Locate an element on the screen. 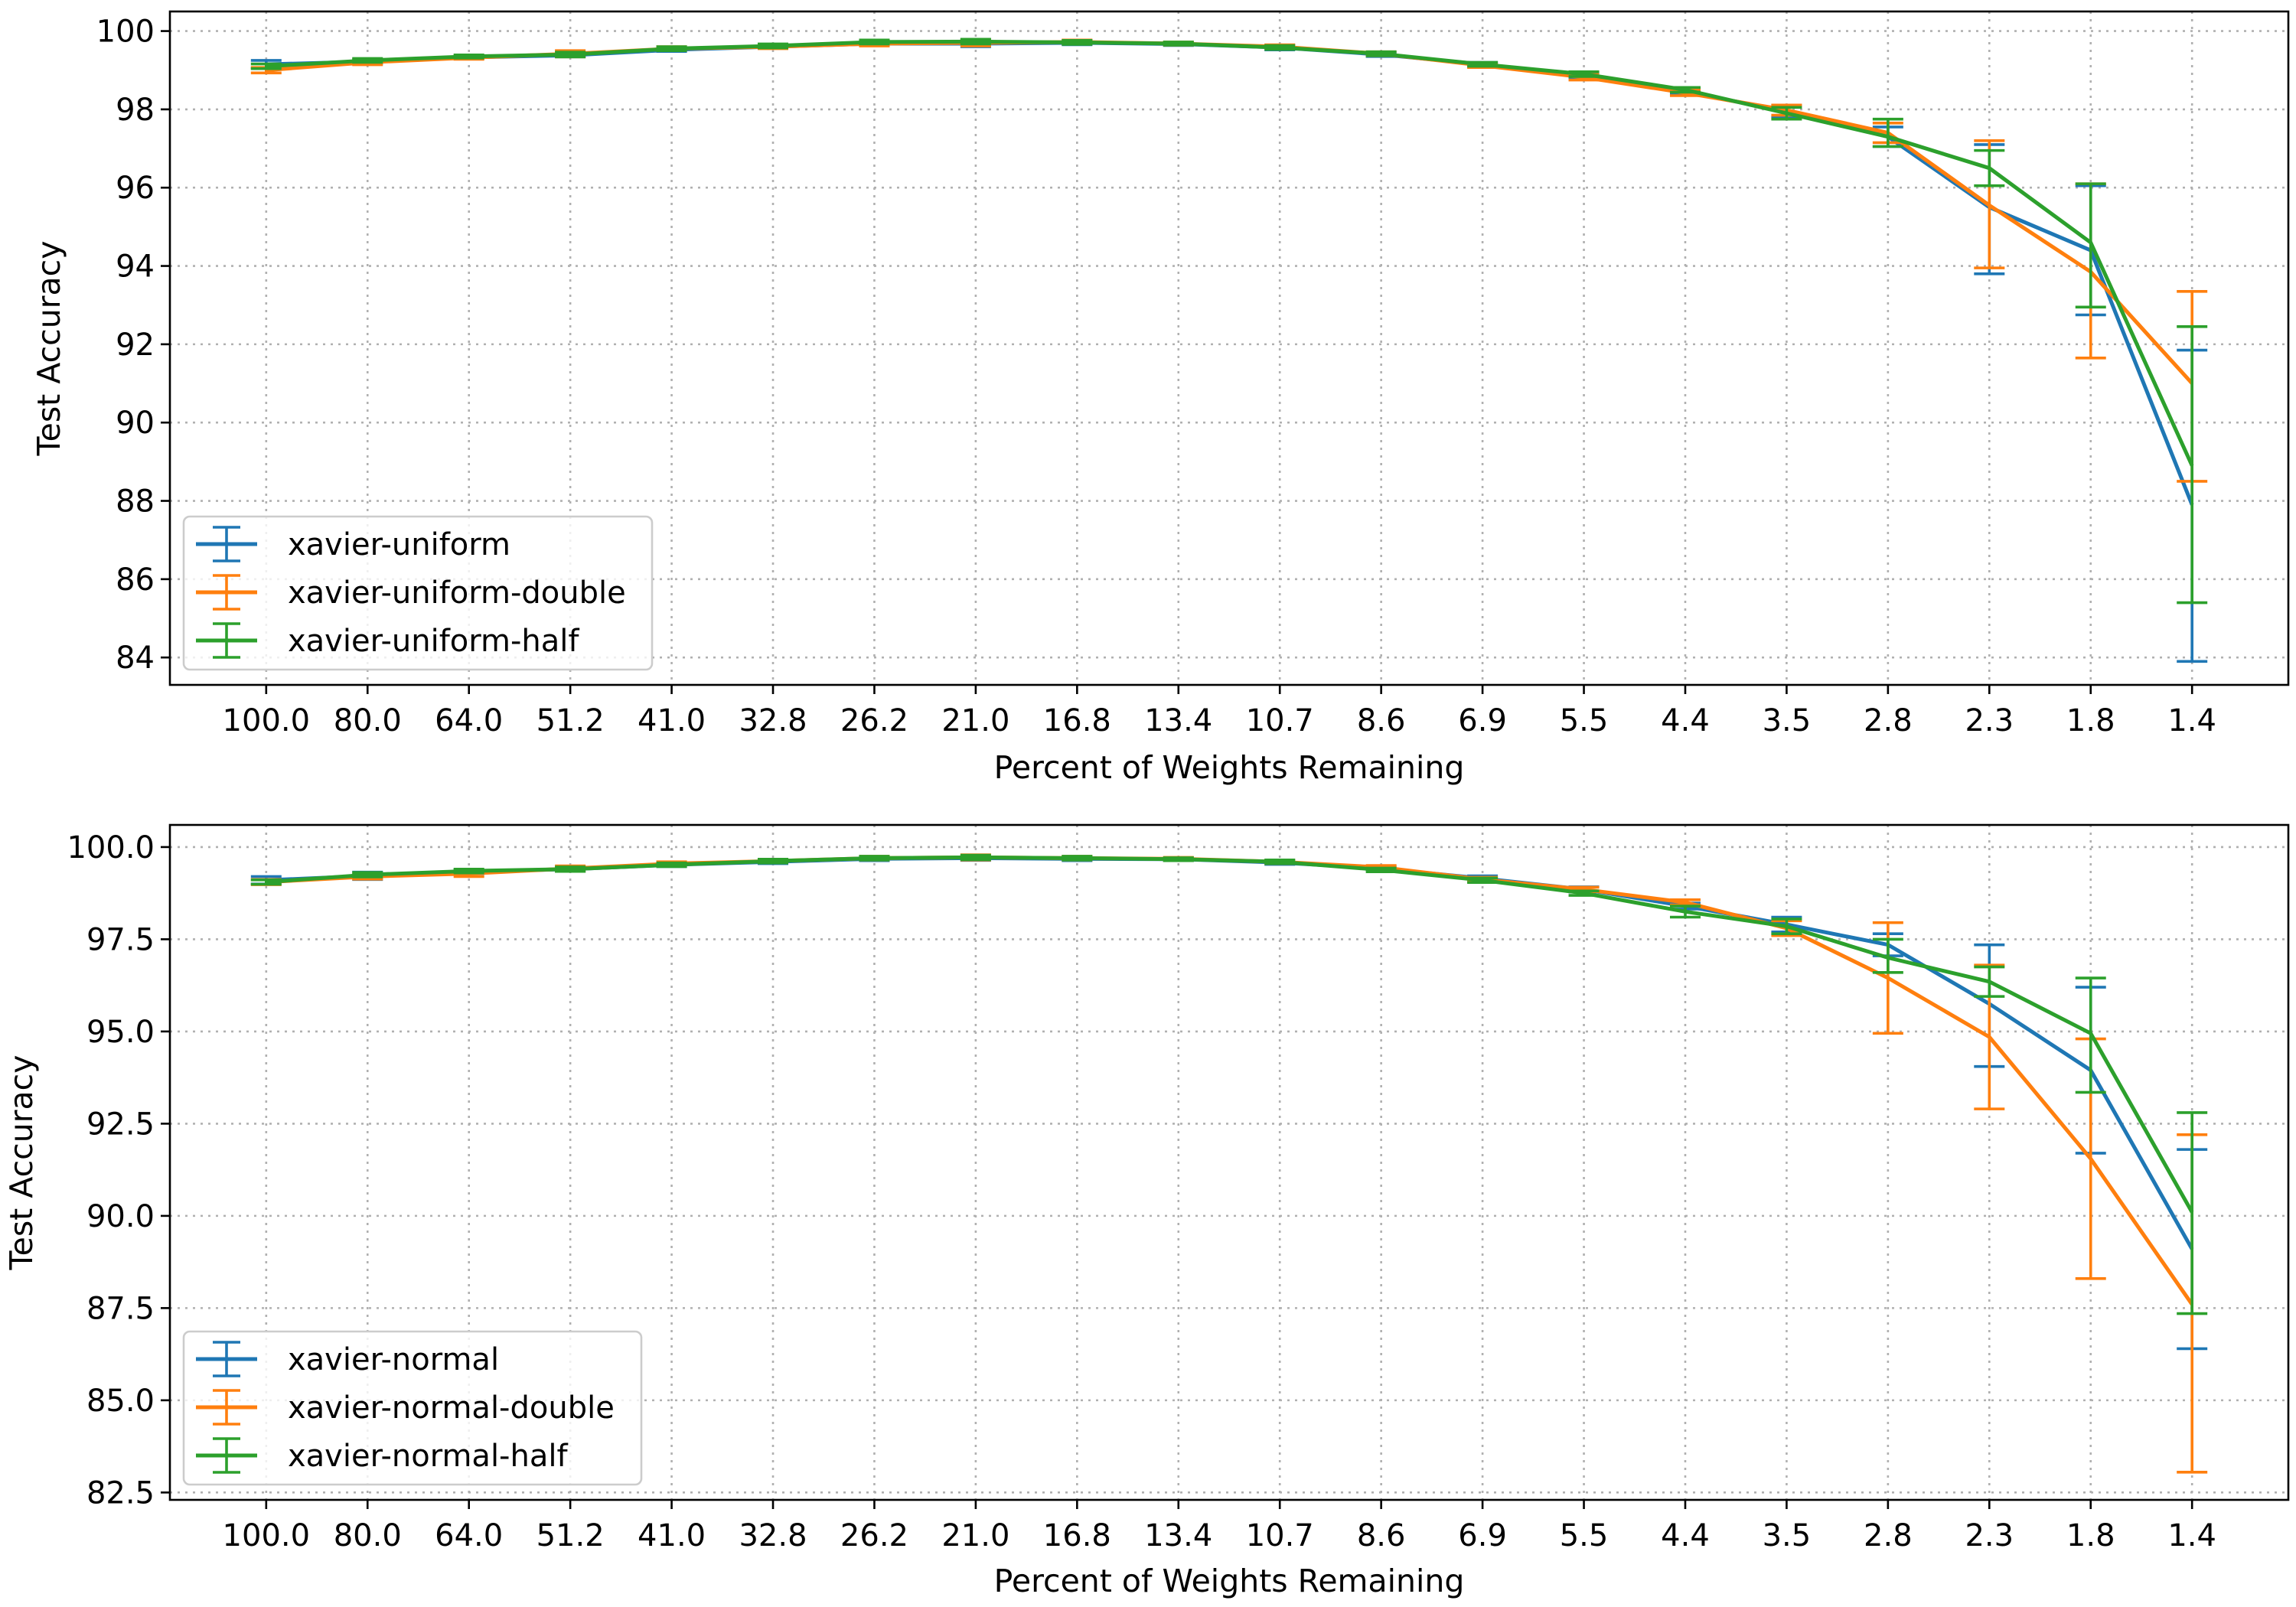 The image size is (2296, 1607). legend-item-xavier-normal-half: xavier-normal-half is located at coordinates (382, 1455).